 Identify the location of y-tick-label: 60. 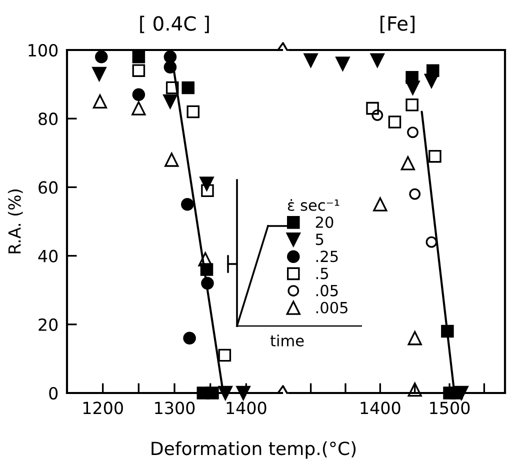
(48, 187).